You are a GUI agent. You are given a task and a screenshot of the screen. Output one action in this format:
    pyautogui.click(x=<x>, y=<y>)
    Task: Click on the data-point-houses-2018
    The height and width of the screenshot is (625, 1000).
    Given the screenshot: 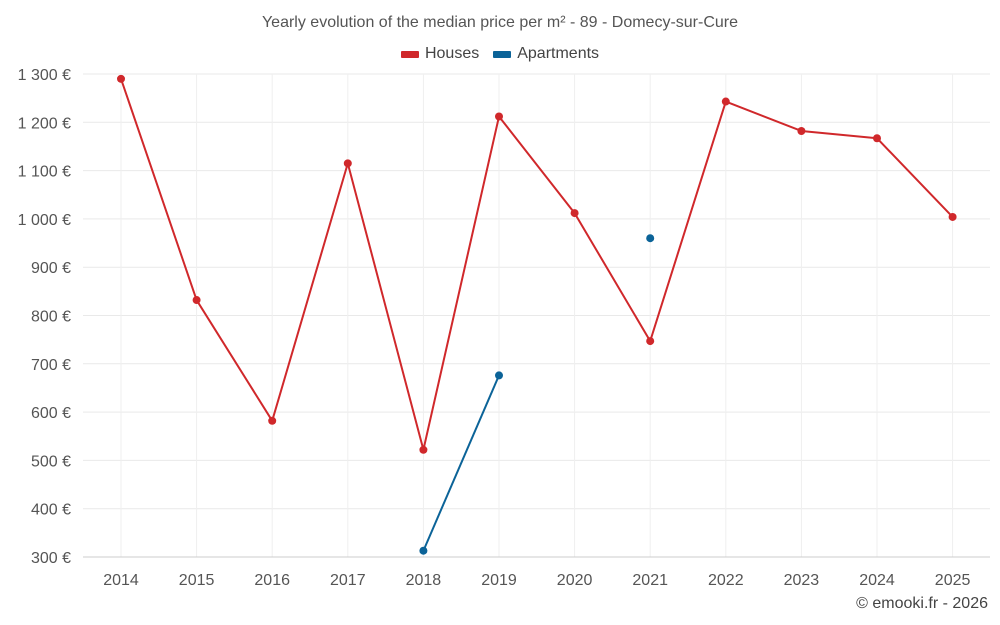 What is the action you would take?
    pyautogui.click(x=423, y=449)
    